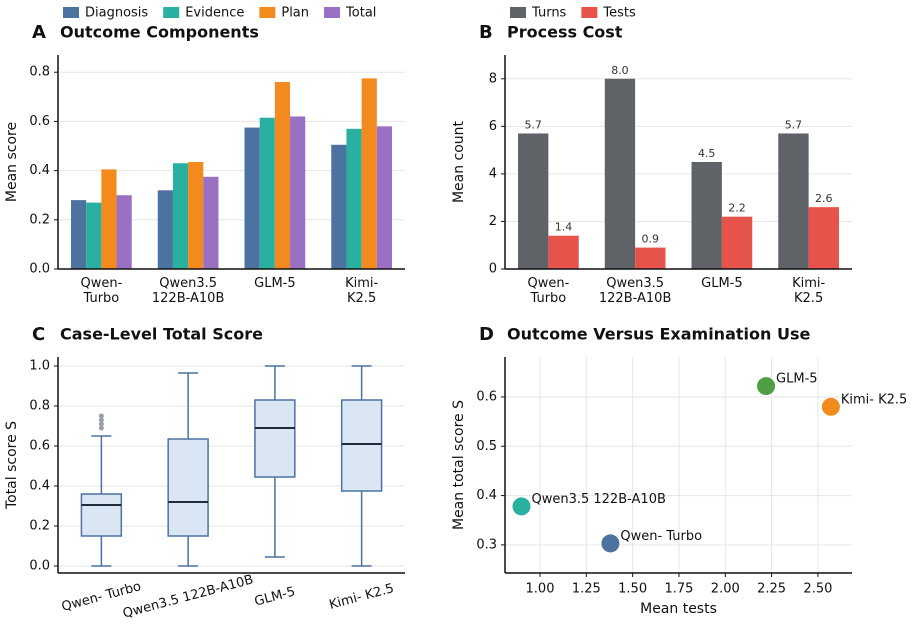  What do you see at coordinates (549, 13) in the screenshot?
I see `legend-label: Turns` at bounding box center [549, 13].